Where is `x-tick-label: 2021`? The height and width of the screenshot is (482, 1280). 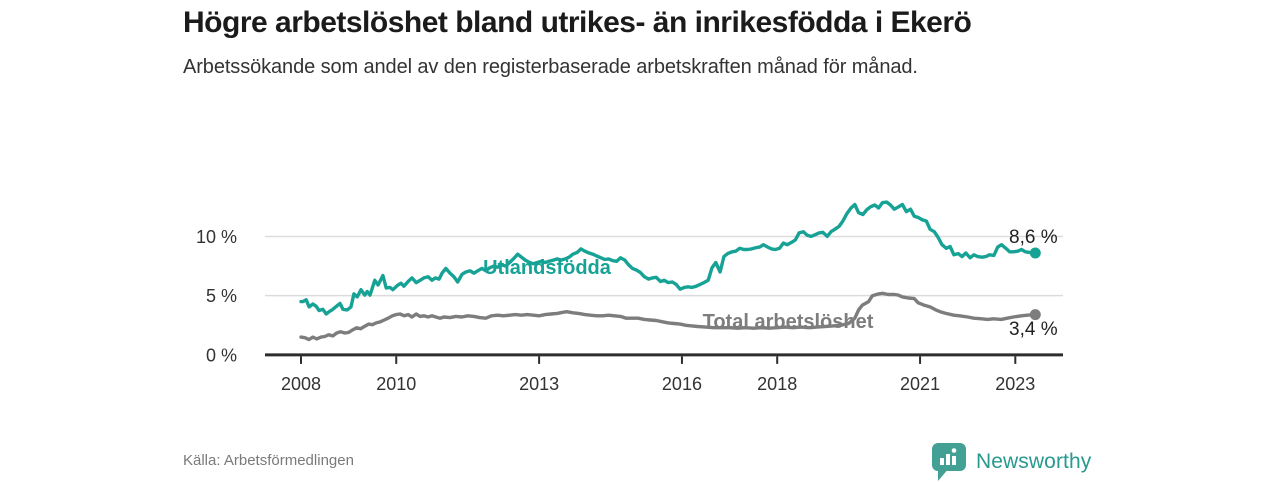 x-tick-label: 2021 is located at coordinates (920, 384).